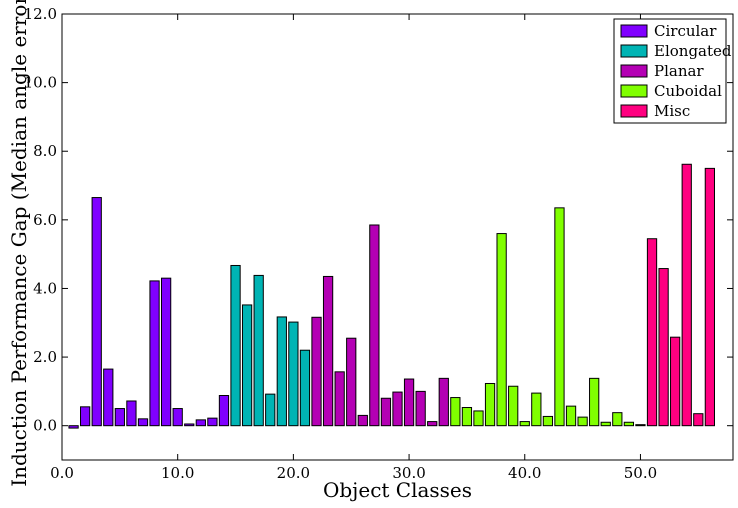  Describe the element at coordinates (45, 151) in the screenshot. I see `y-tick-label: 8.0` at that location.